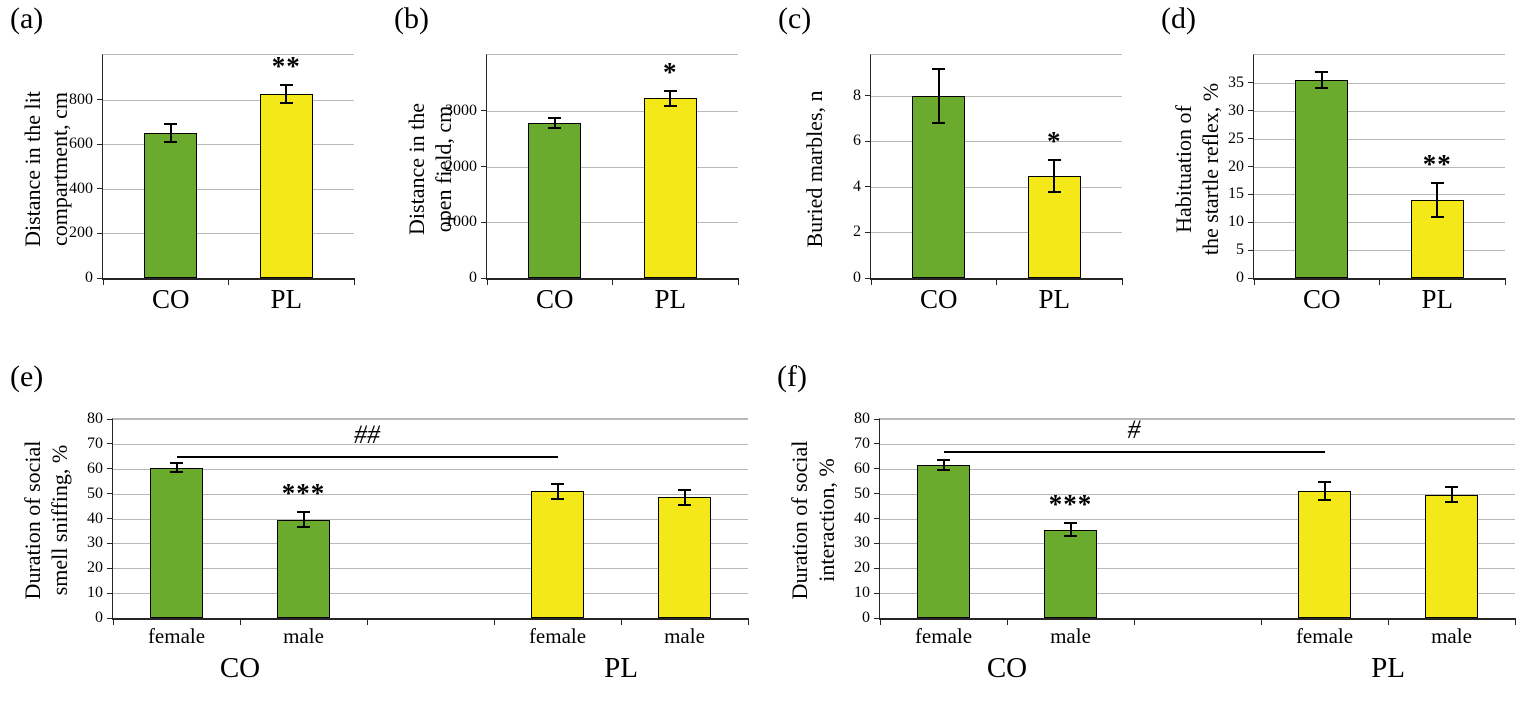 The height and width of the screenshot is (701, 1535). I want to click on panel-c: (c) Buried marbles, n 0 2 4 6 8 CO * PL, so click(960, 172).